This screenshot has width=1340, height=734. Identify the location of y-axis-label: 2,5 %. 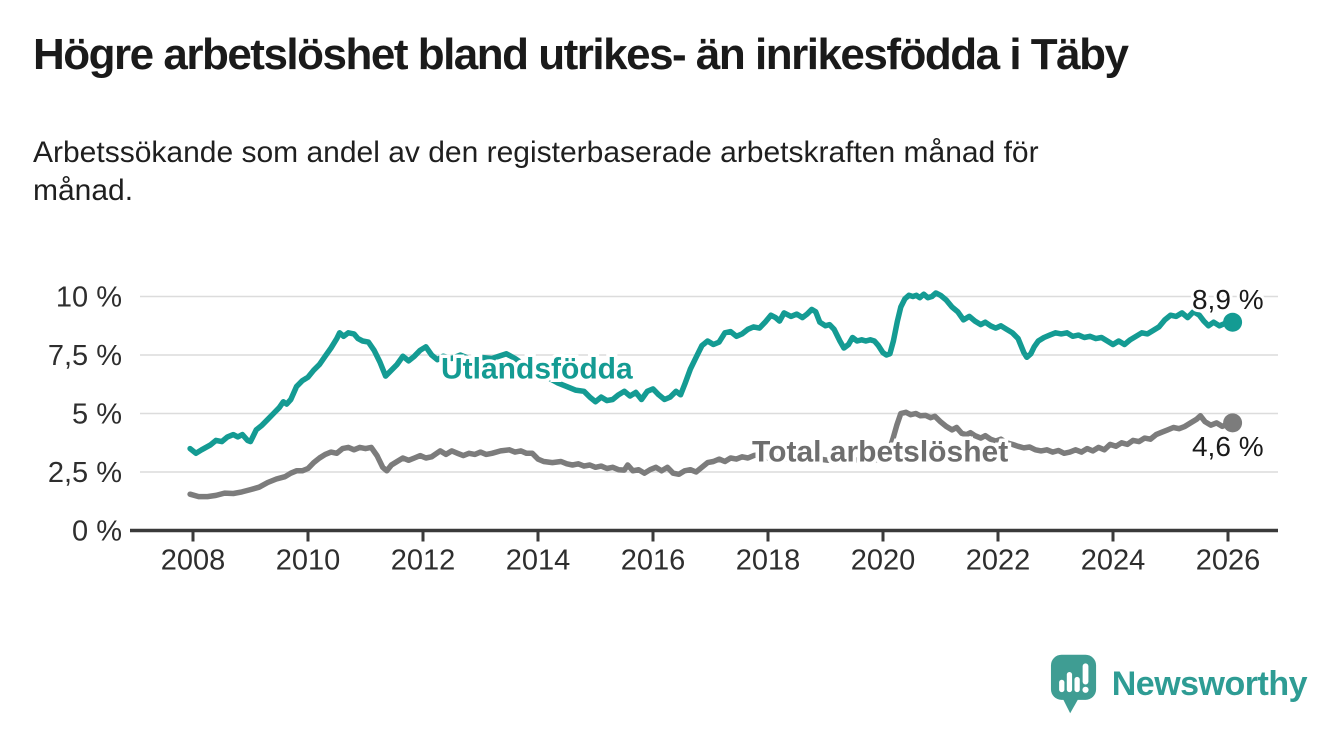
(85, 473).